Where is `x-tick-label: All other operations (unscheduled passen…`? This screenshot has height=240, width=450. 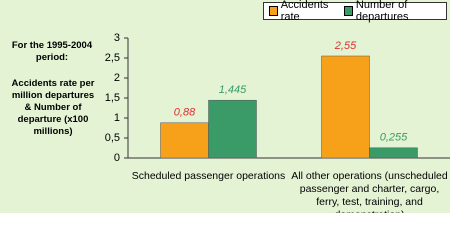 x-tick-label: All other operations (unscheduled passen… is located at coordinates (369, 191).